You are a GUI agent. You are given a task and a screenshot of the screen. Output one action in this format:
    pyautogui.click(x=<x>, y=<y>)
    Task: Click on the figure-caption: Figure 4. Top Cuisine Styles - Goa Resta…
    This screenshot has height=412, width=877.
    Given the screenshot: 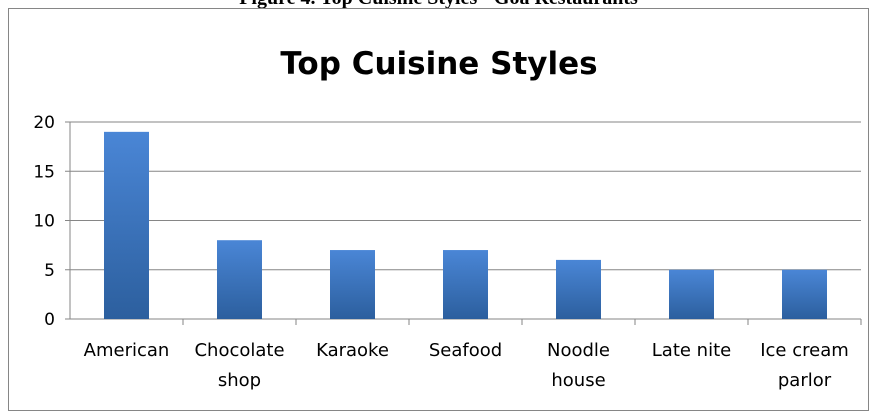 What is the action you would take?
    pyautogui.click(x=438, y=5)
    